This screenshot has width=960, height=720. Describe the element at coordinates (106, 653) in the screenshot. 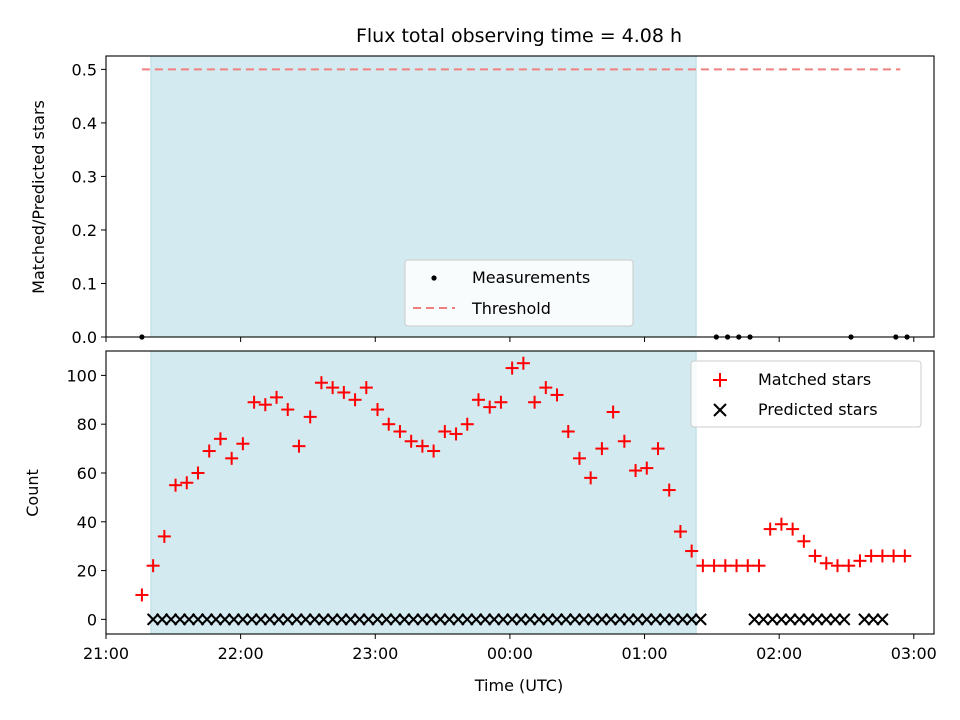

I see `x-tick-label: 21:00` at that location.